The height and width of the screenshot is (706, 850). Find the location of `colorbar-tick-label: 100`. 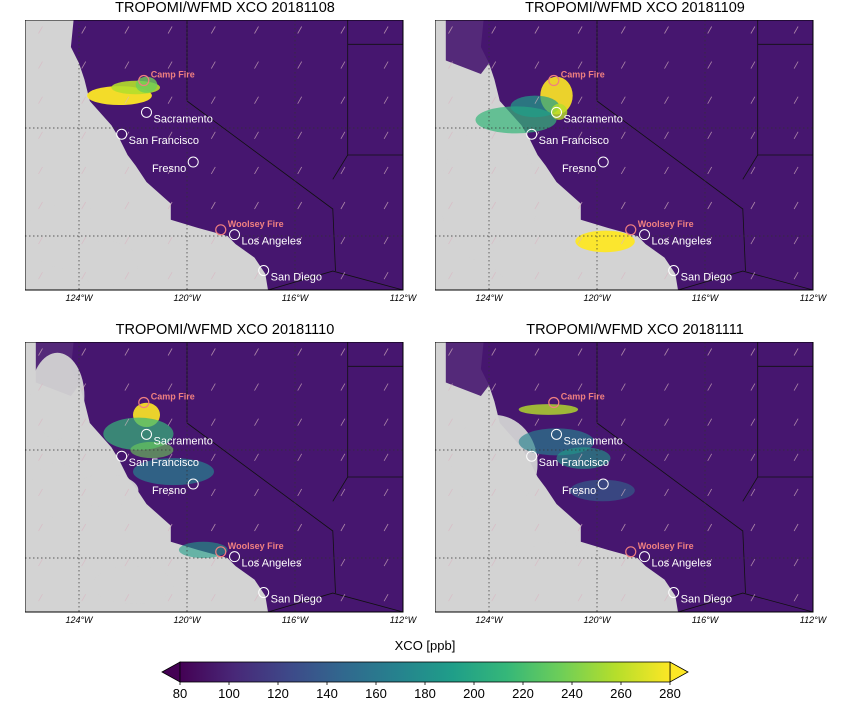

colorbar-tick-label: 100 is located at coordinates (229, 693).